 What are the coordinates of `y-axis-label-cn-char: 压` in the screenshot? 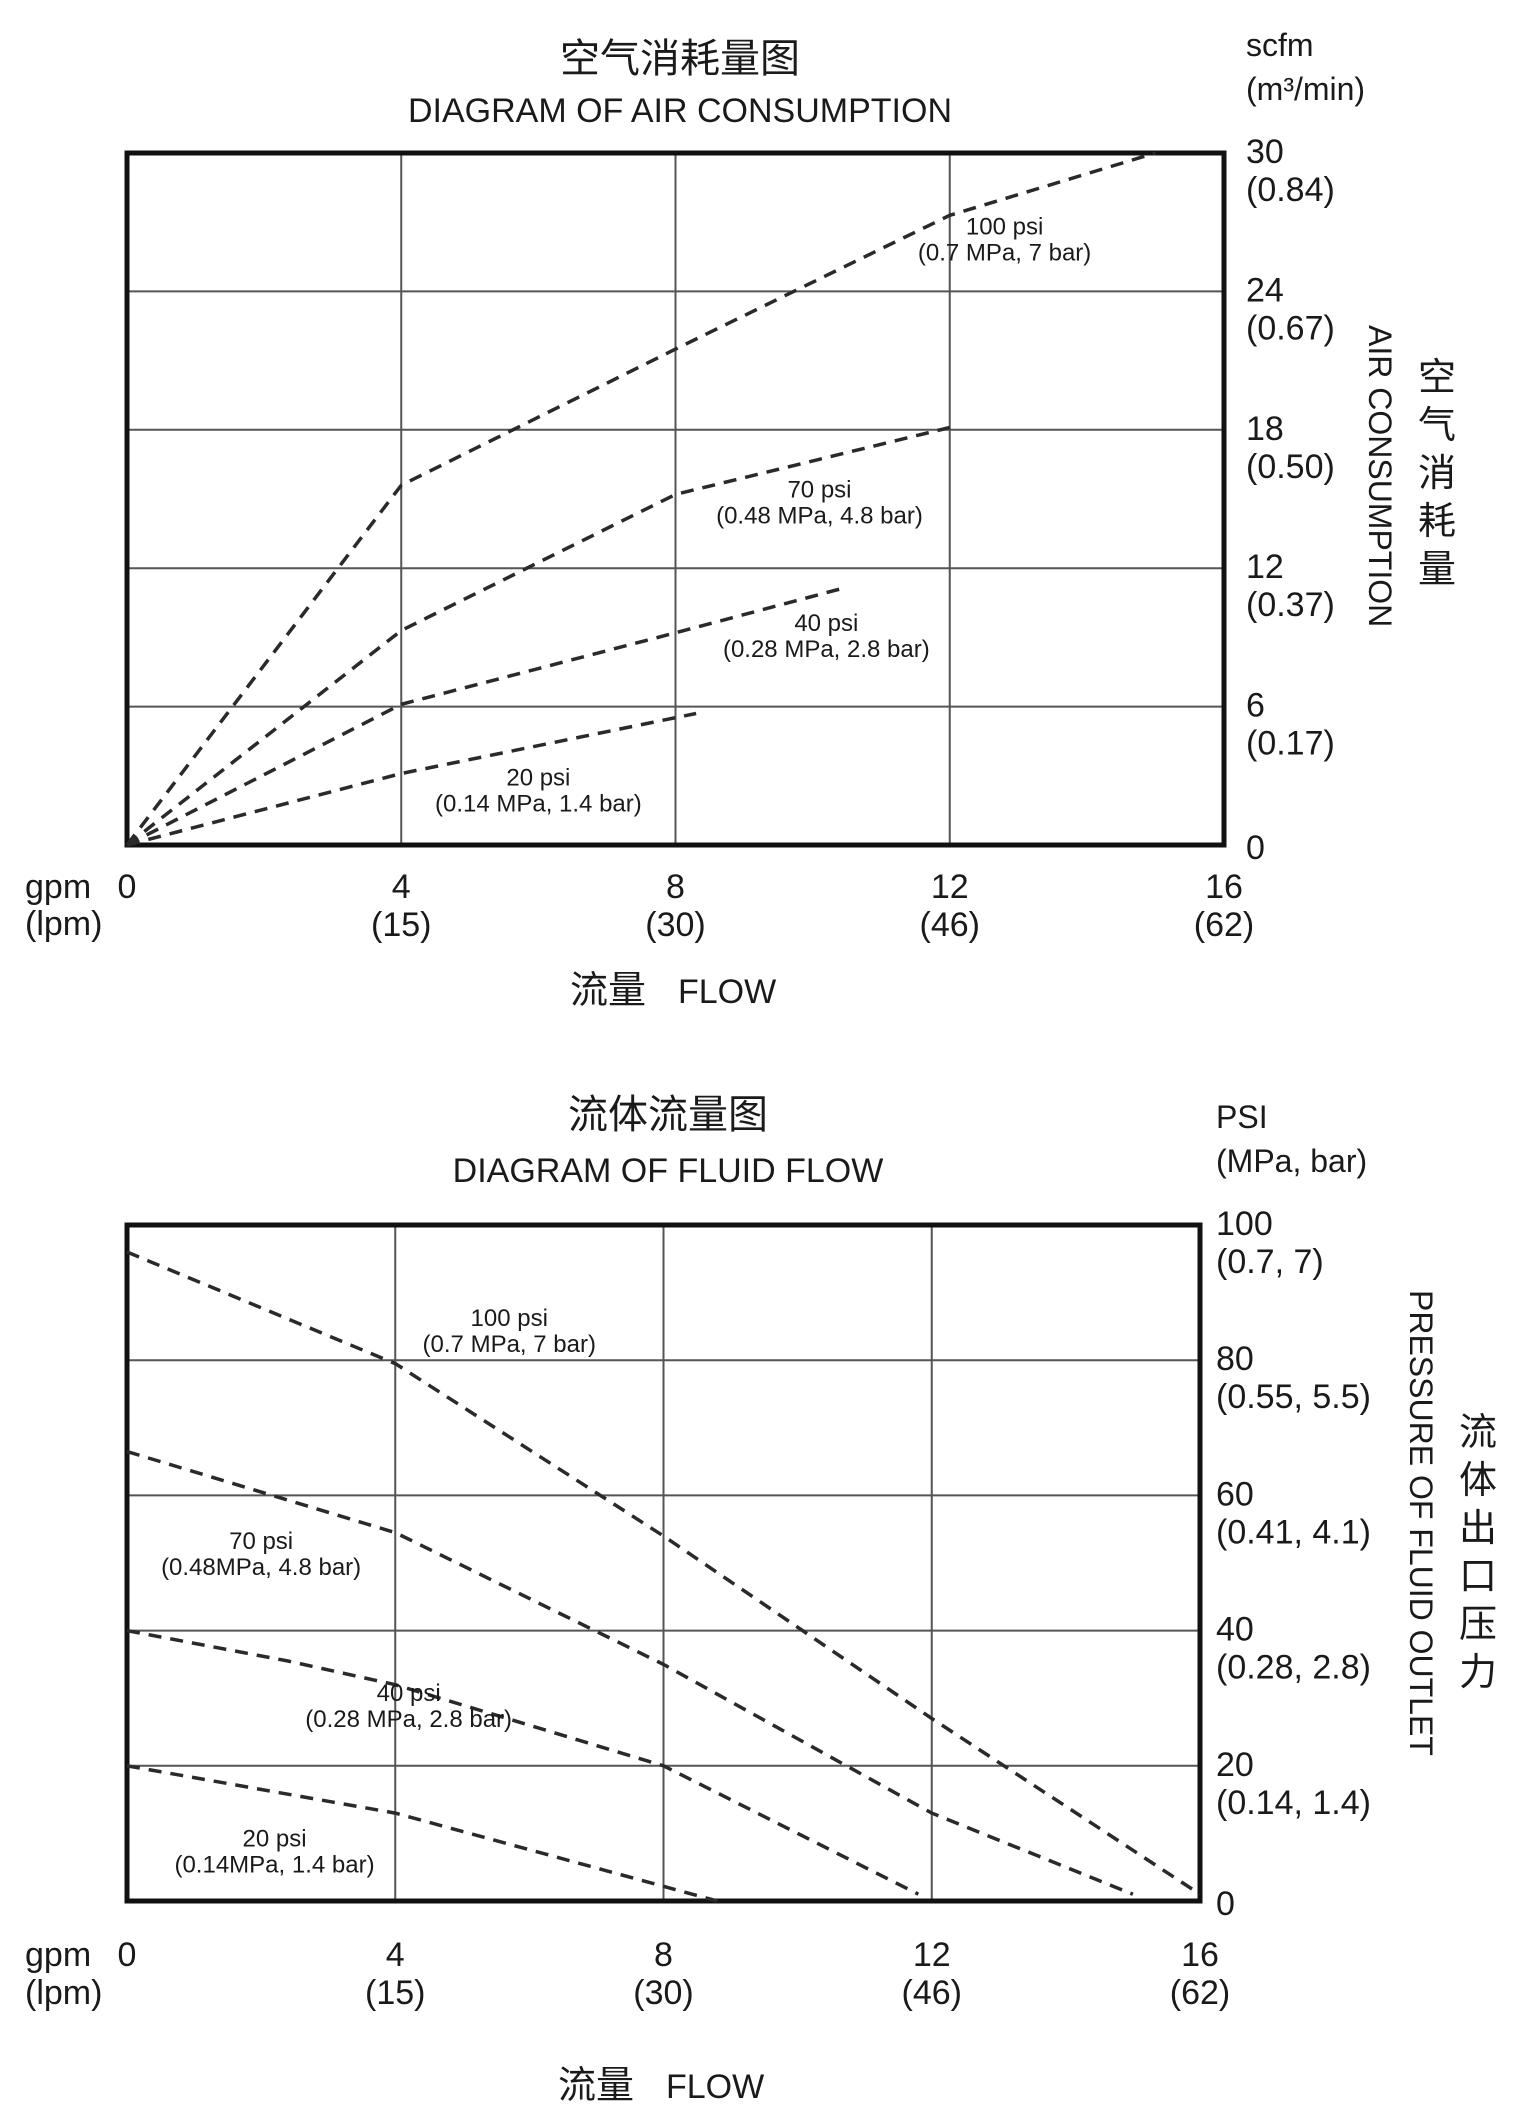 It's located at (1478, 1624).